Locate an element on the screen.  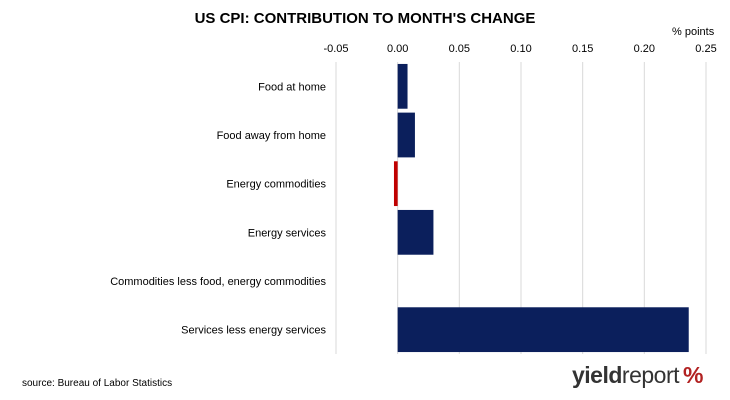
x-tick-label: -0.05 is located at coordinates (335, 49).